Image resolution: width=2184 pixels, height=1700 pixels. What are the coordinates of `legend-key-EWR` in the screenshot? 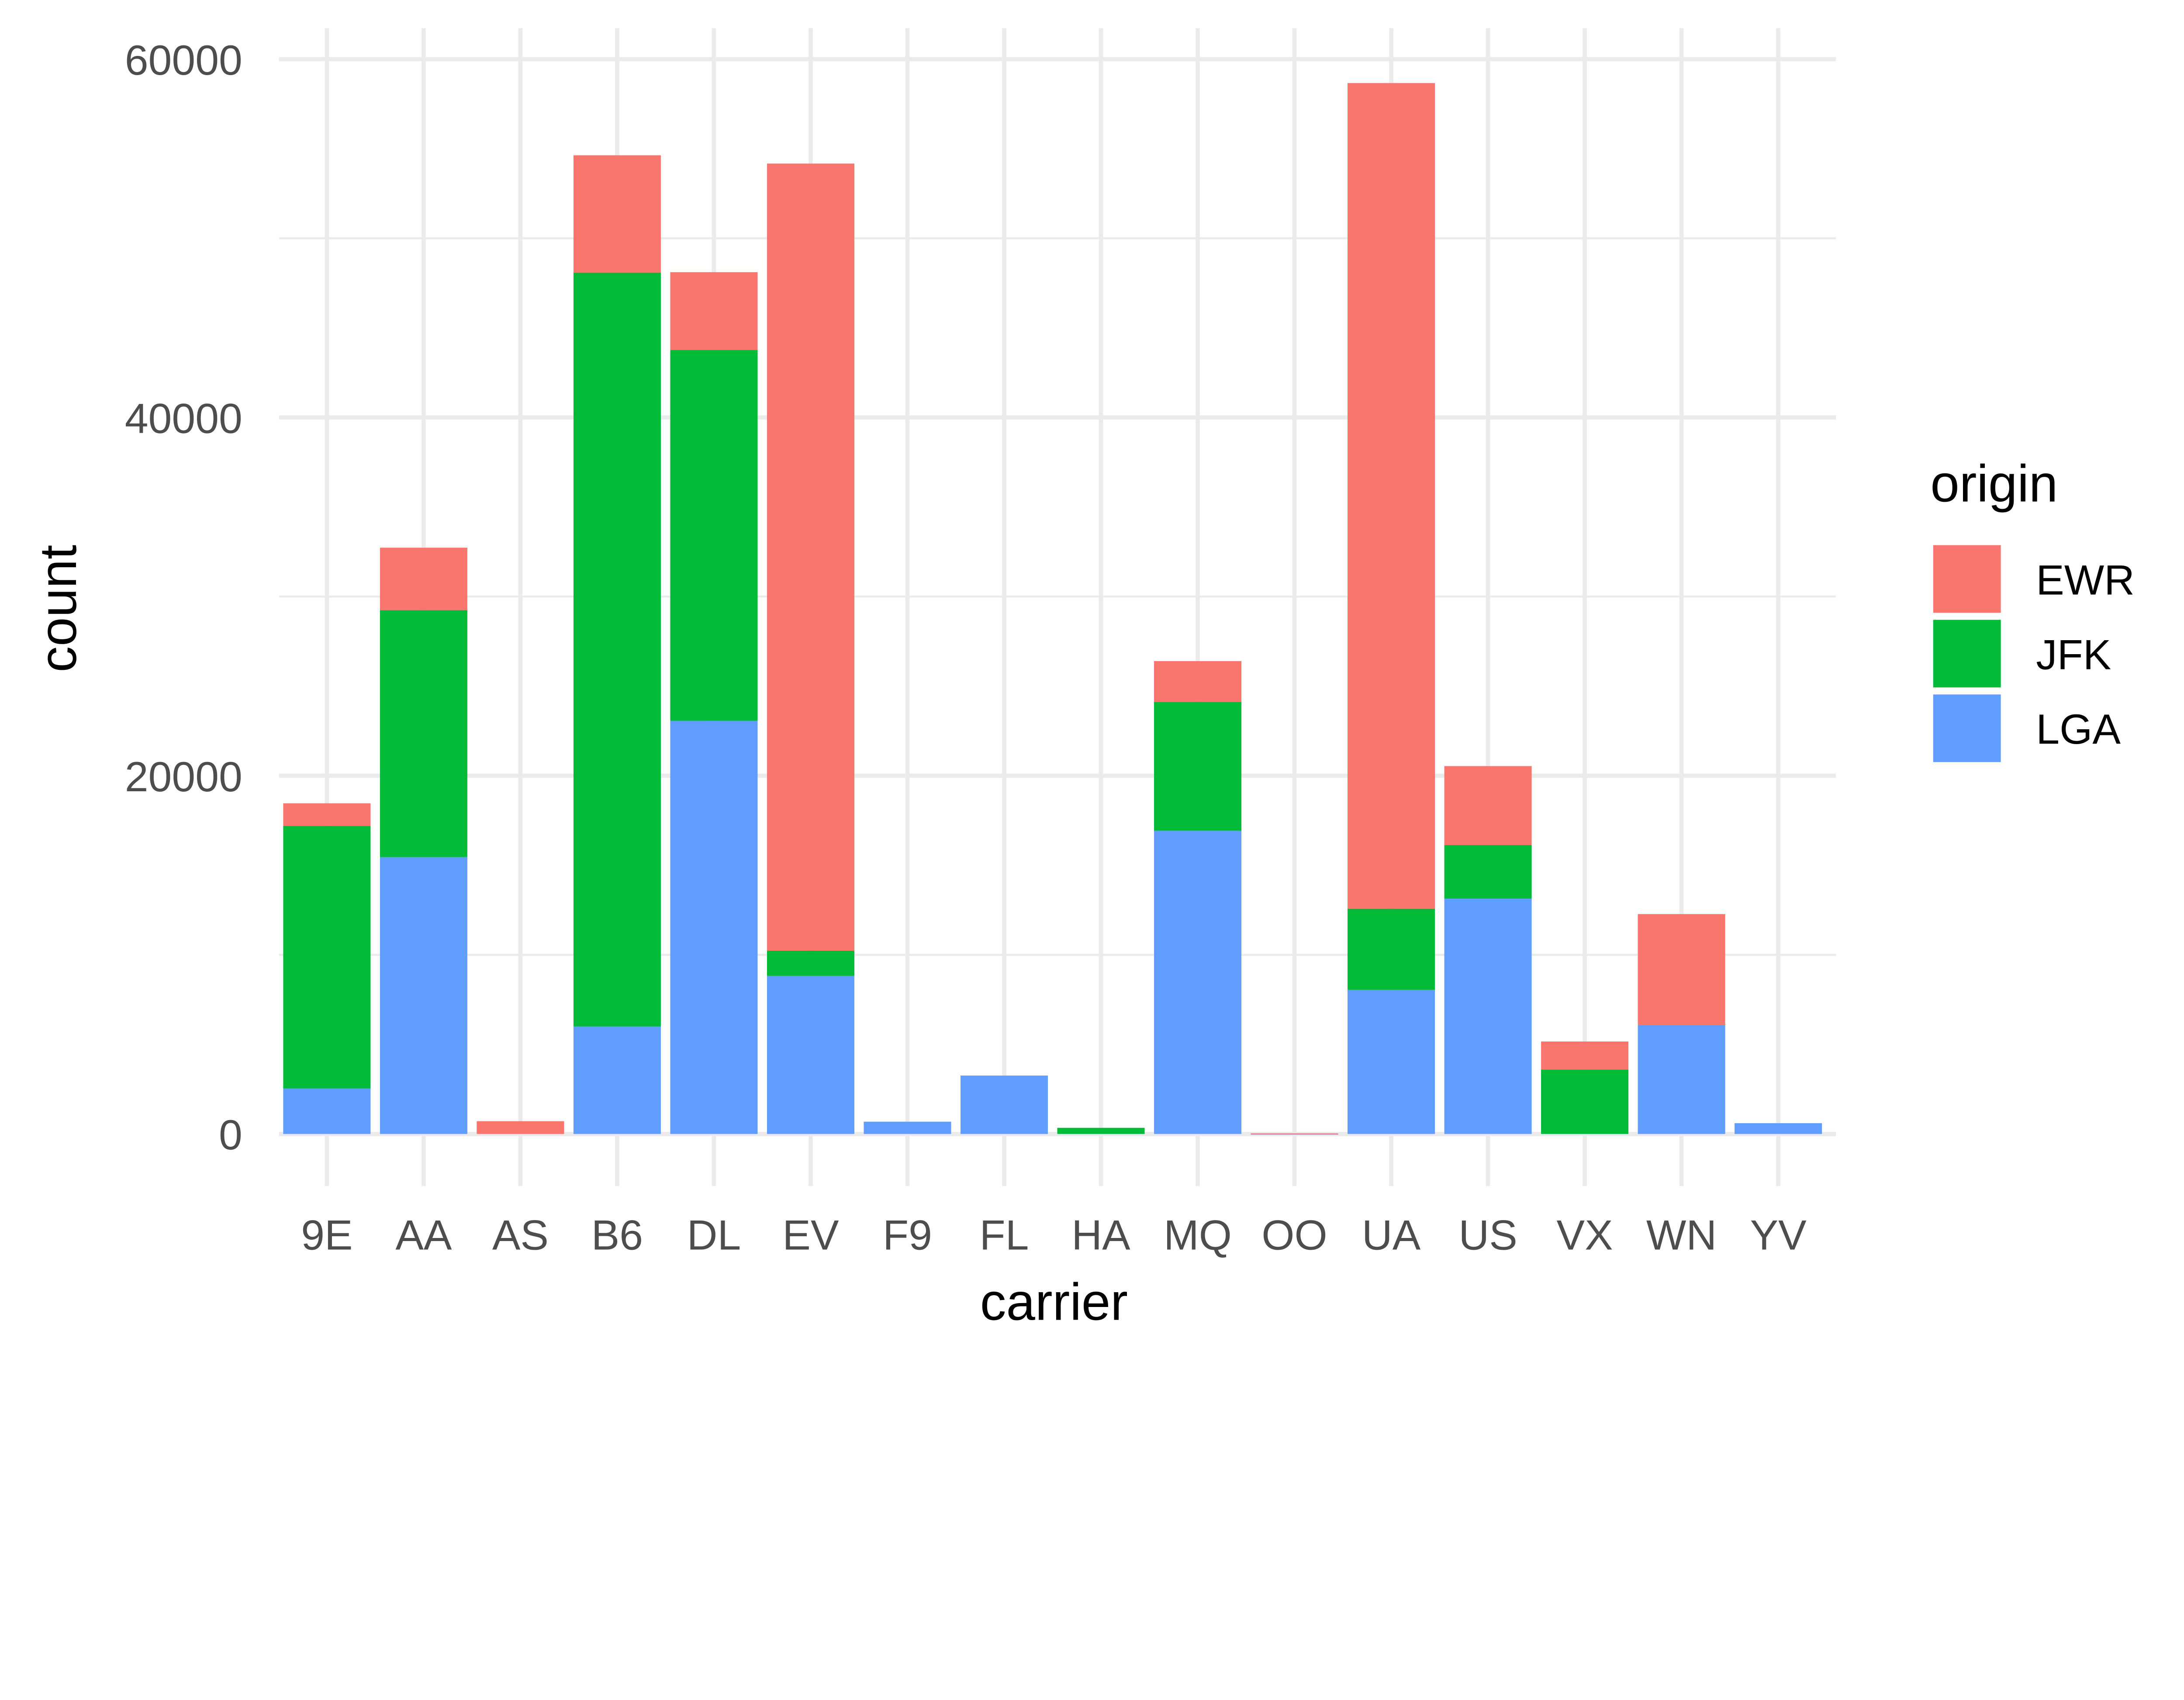 It's located at (1967, 579).